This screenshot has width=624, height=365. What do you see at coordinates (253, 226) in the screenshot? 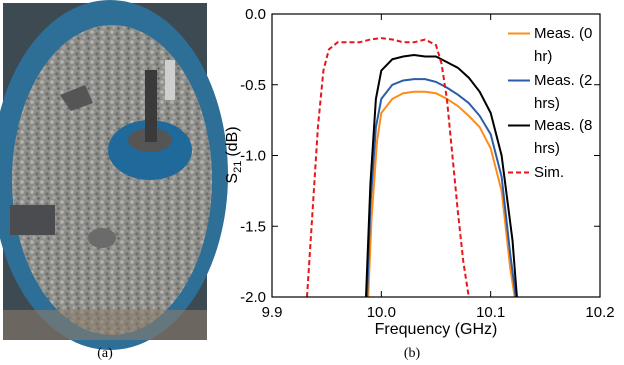
I see `y-tick-label: -1.5` at bounding box center [253, 226].